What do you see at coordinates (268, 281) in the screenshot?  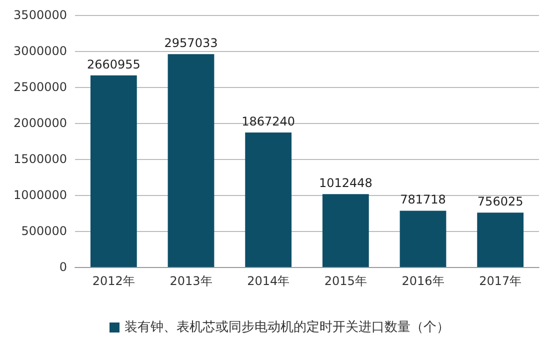 I see `x-tick-label: 2014年` at bounding box center [268, 281].